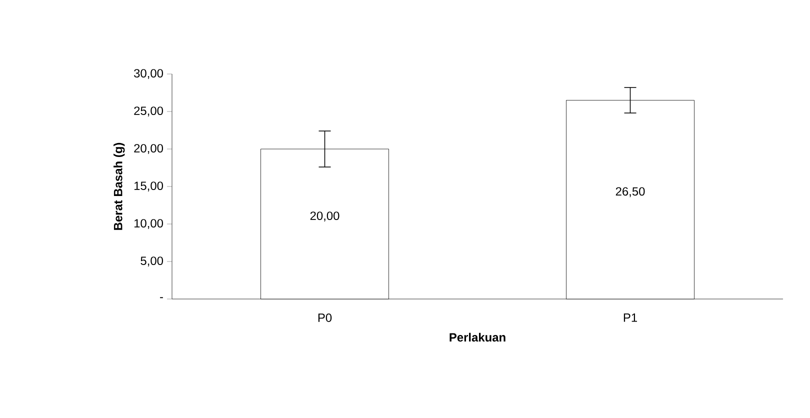 This screenshot has height=418, width=810. Describe the element at coordinates (119, 186) in the screenshot. I see `y-axis-title: Berat Basah (g)` at that location.